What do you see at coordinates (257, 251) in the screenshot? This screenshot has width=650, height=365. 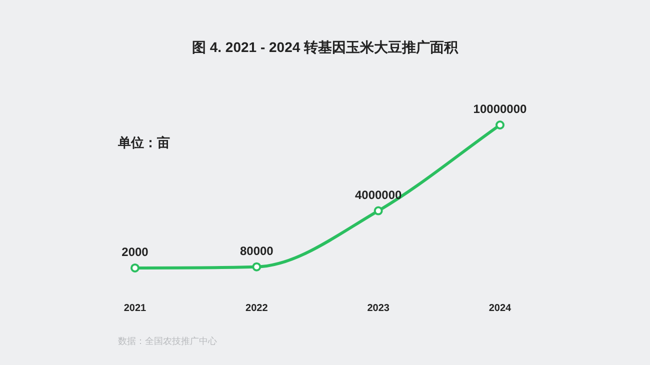 I see `data-label: 80000` at bounding box center [257, 251].